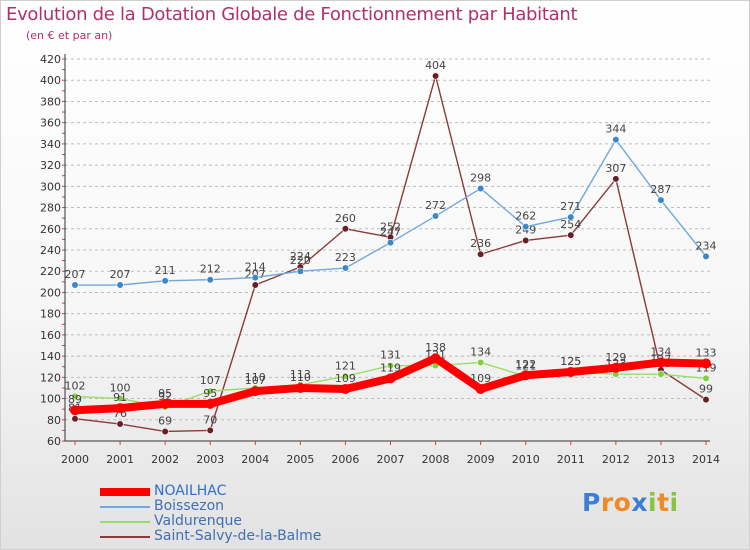 This screenshot has height=550, width=750. Describe the element at coordinates (570, 361) in the screenshot. I see `data-label: 125` at that location.